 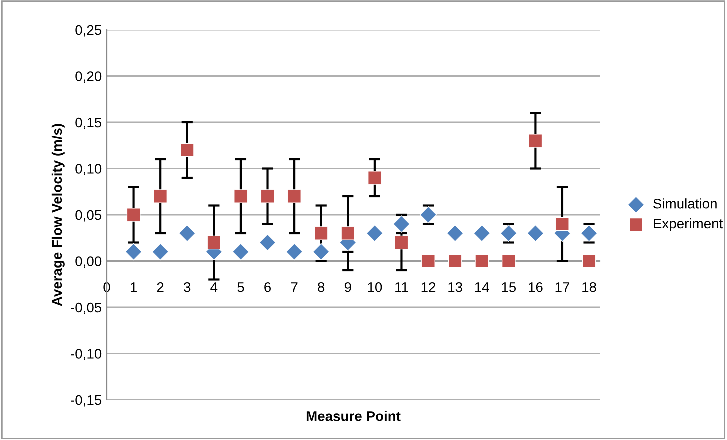 I want to click on y-tick-label: 0,15, so click(x=89, y=124).